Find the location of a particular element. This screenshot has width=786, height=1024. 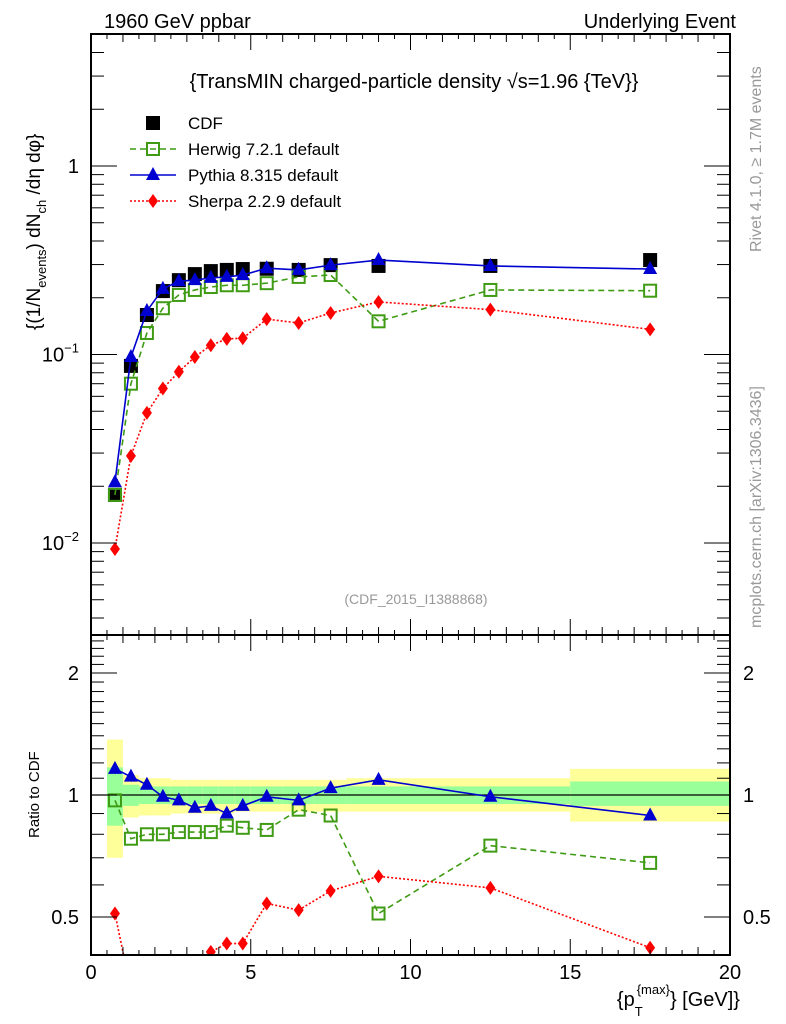

x-tick-label: 10 is located at coordinates (410, 973).